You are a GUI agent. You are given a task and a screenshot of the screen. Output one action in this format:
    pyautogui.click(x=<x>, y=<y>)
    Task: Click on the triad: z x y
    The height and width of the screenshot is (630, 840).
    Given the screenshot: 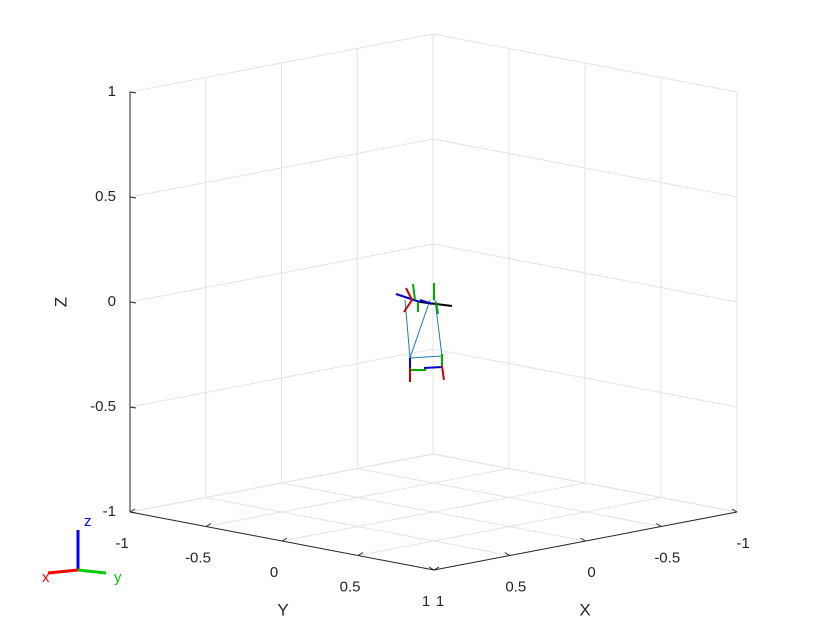 What is the action you would take?
    pyautogui.click(x=82, y=549)
    